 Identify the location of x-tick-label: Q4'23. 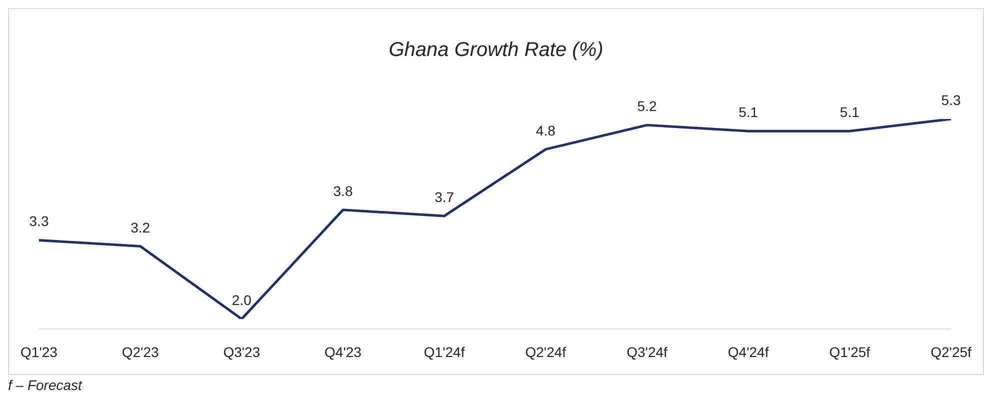
(343, 352).